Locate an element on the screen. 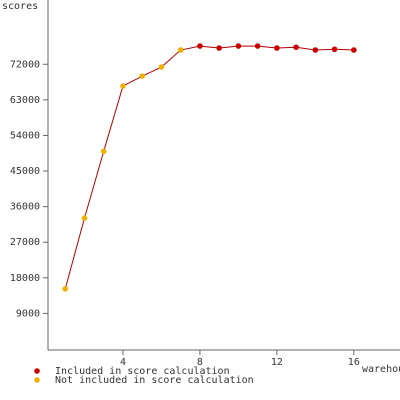  y-tick-label: 36000 is located at coordinates (25, 207).